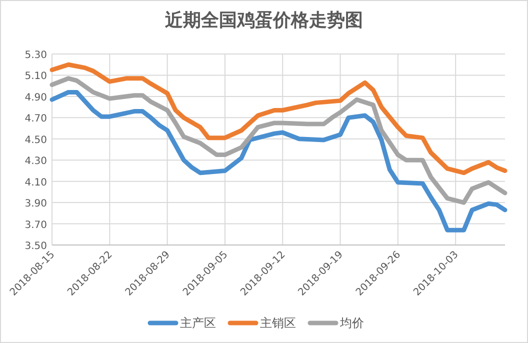  What do you see at coordinates (35, 182) in the screenshot?
I see `y-tick-label: 4.10` at bounding box center [35, 182].